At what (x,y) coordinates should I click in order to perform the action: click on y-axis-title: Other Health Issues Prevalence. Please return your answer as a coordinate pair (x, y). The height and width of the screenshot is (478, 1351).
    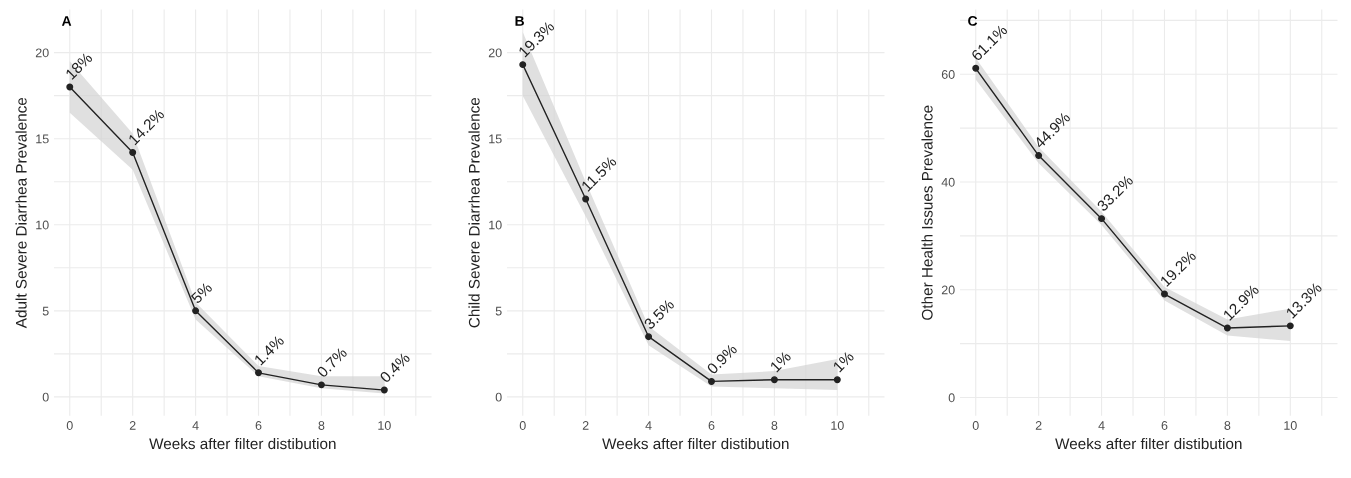
    Looking at the image, I should click on (927, 212).